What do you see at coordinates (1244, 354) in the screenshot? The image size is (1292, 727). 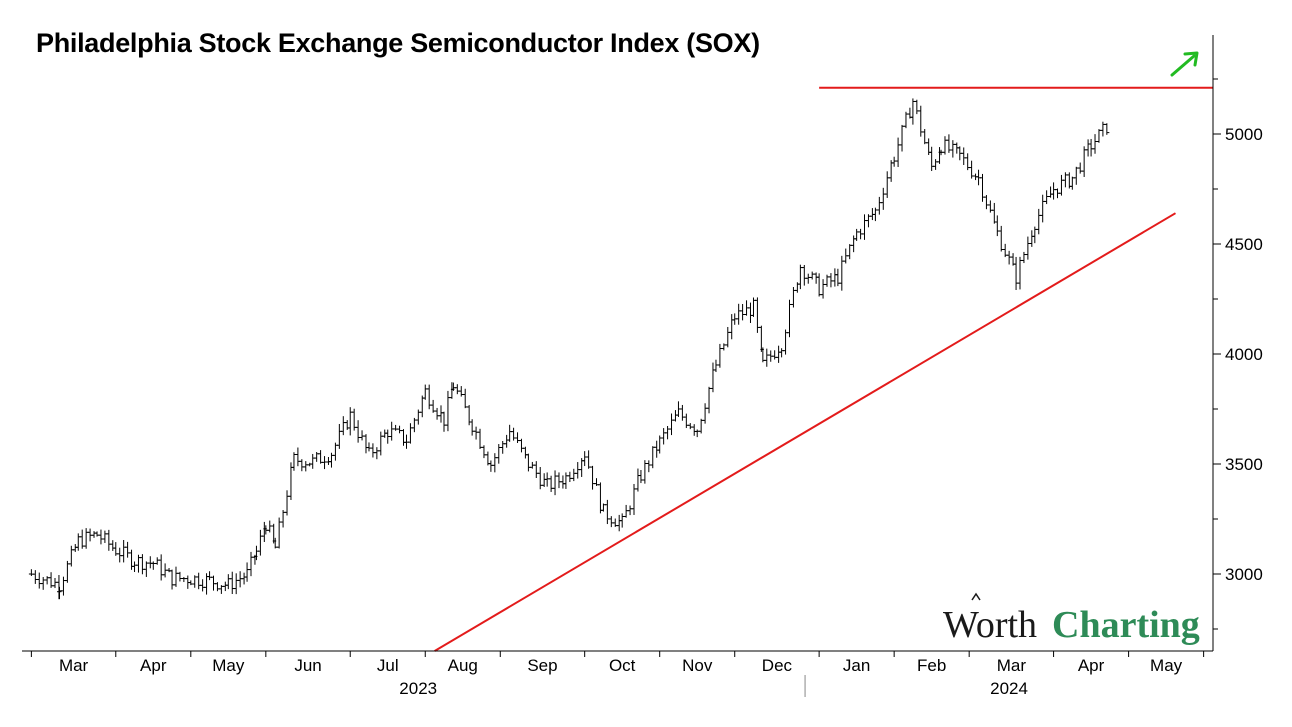 I see `y-tick-label: 4000` at bounding box center [1244, 354].